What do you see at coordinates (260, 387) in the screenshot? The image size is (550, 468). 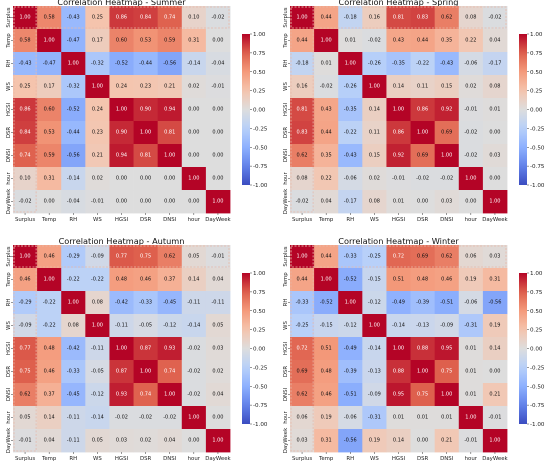 I see `colorbar-tick-label: -0.50` at bounding box center [260, 387].